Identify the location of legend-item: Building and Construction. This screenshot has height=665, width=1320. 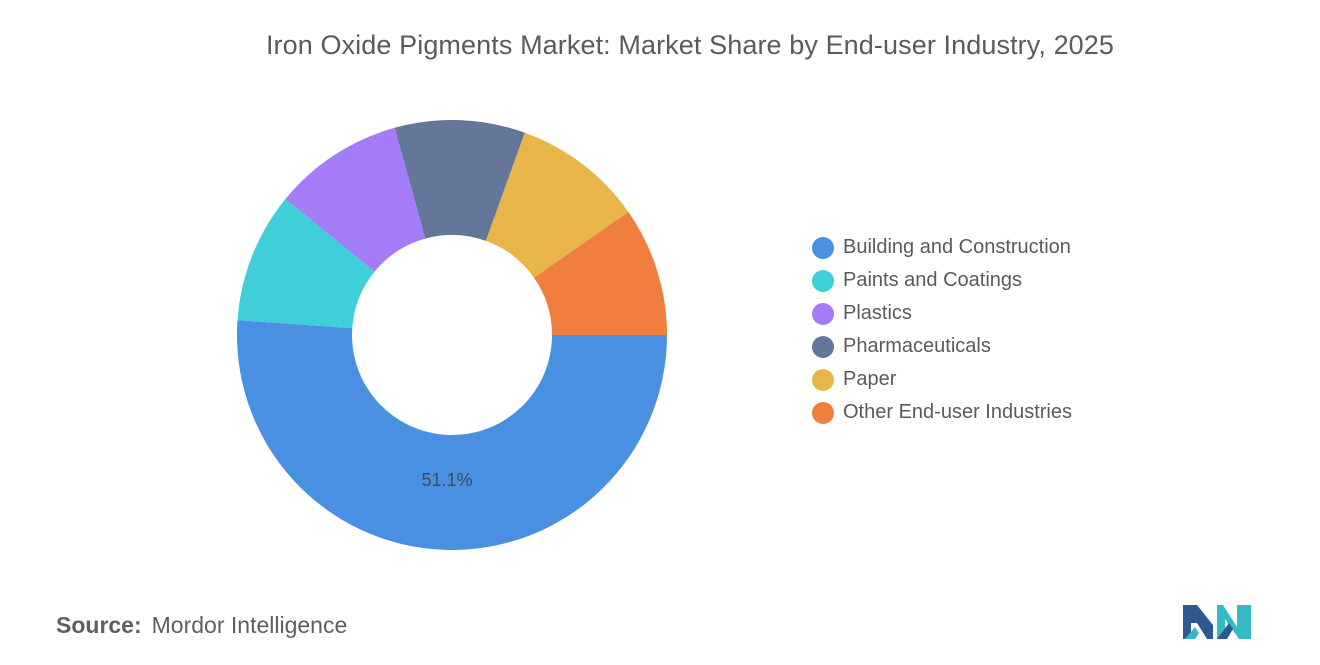
(942, 247).